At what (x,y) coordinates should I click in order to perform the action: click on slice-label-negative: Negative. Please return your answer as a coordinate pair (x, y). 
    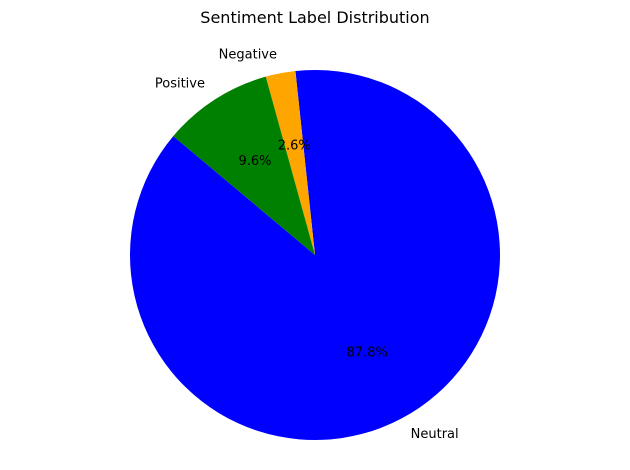
    Looking at the image, I should click on (248, 55).